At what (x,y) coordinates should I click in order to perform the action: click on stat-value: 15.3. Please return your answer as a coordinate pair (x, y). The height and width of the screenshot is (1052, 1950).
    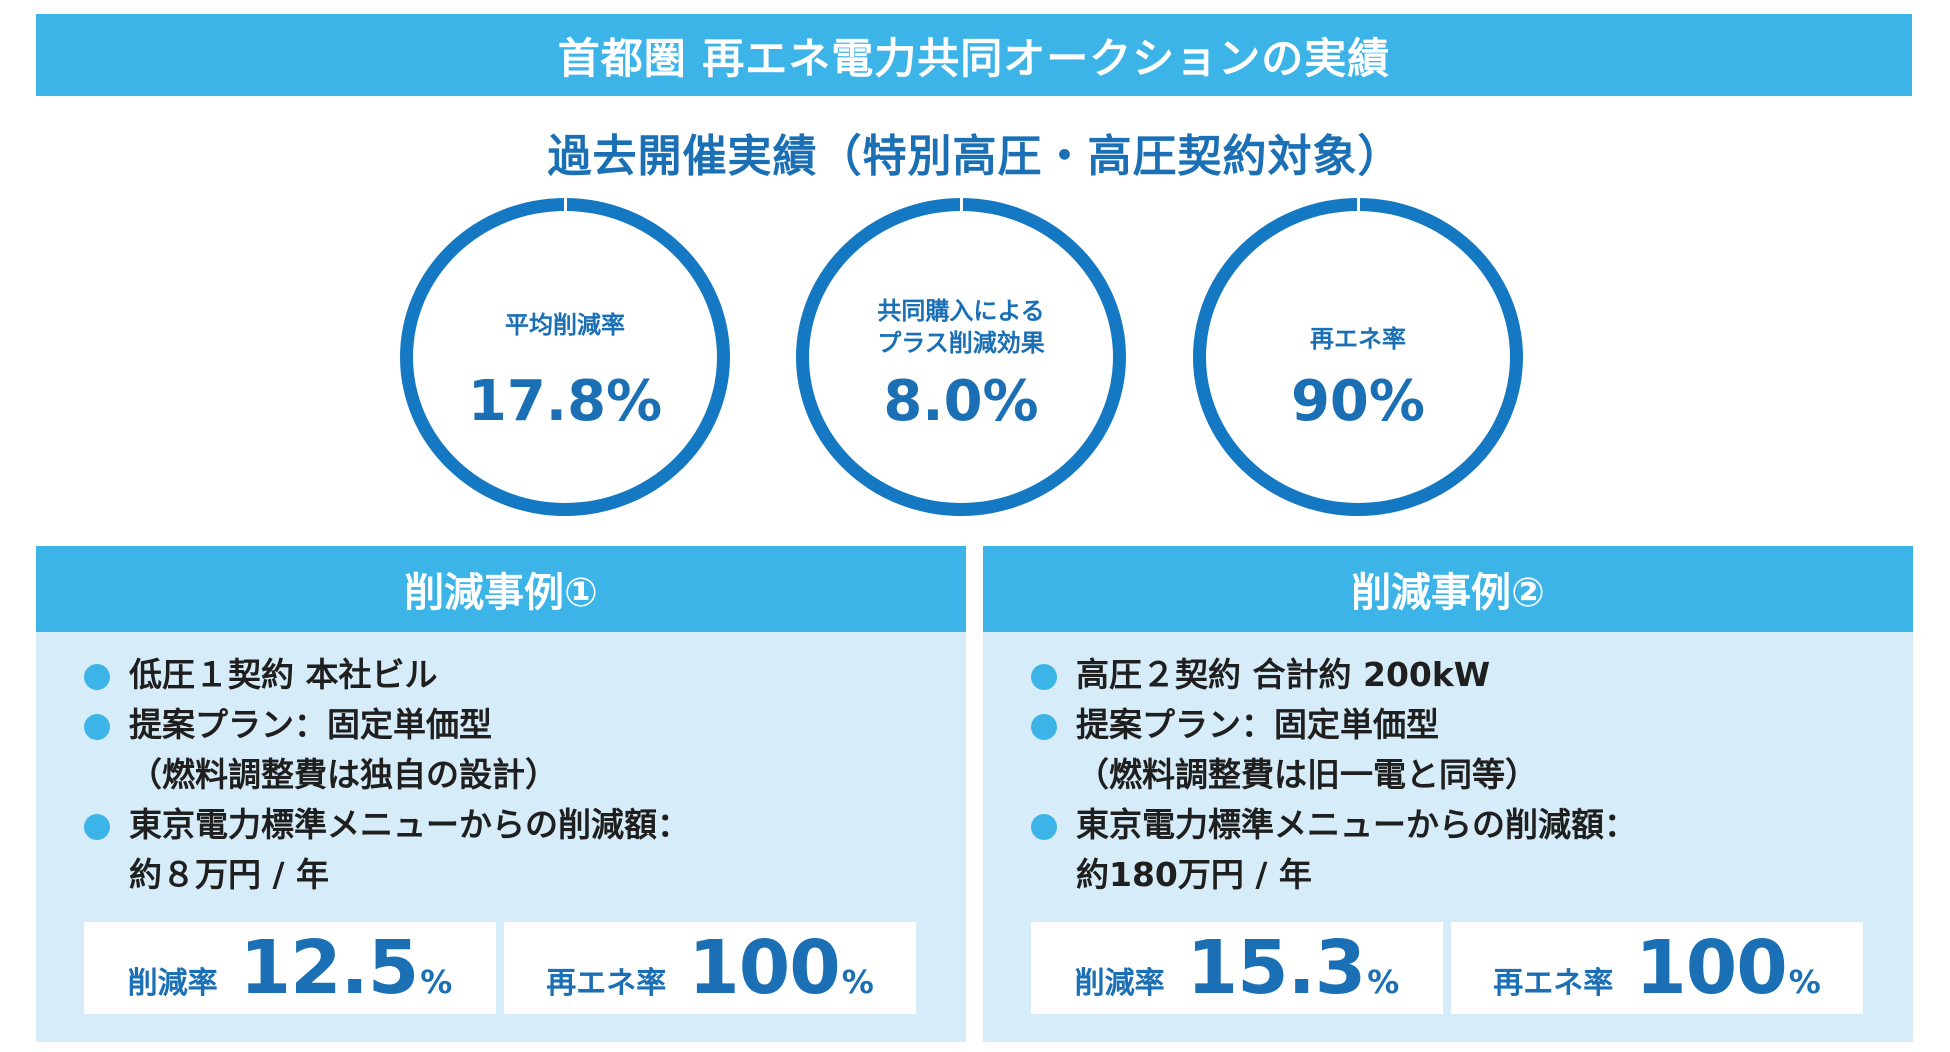
    Looking at the image, I should click on (1276, 968).